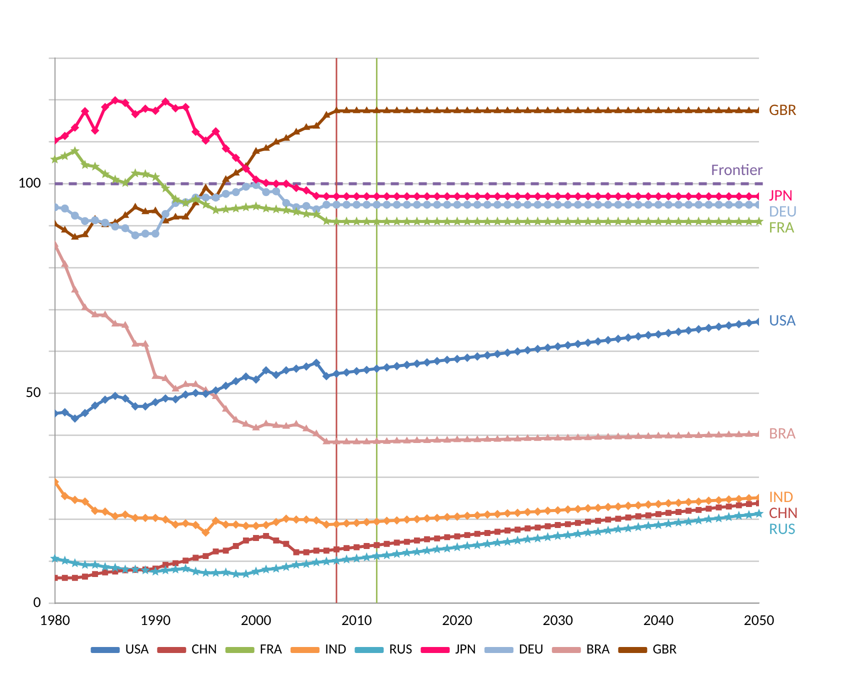 This screenshot has height=677, width=844. Describe the element at coordinates (55, 621) in the screenshot. I see `x-tick-label: 1980` at that location.